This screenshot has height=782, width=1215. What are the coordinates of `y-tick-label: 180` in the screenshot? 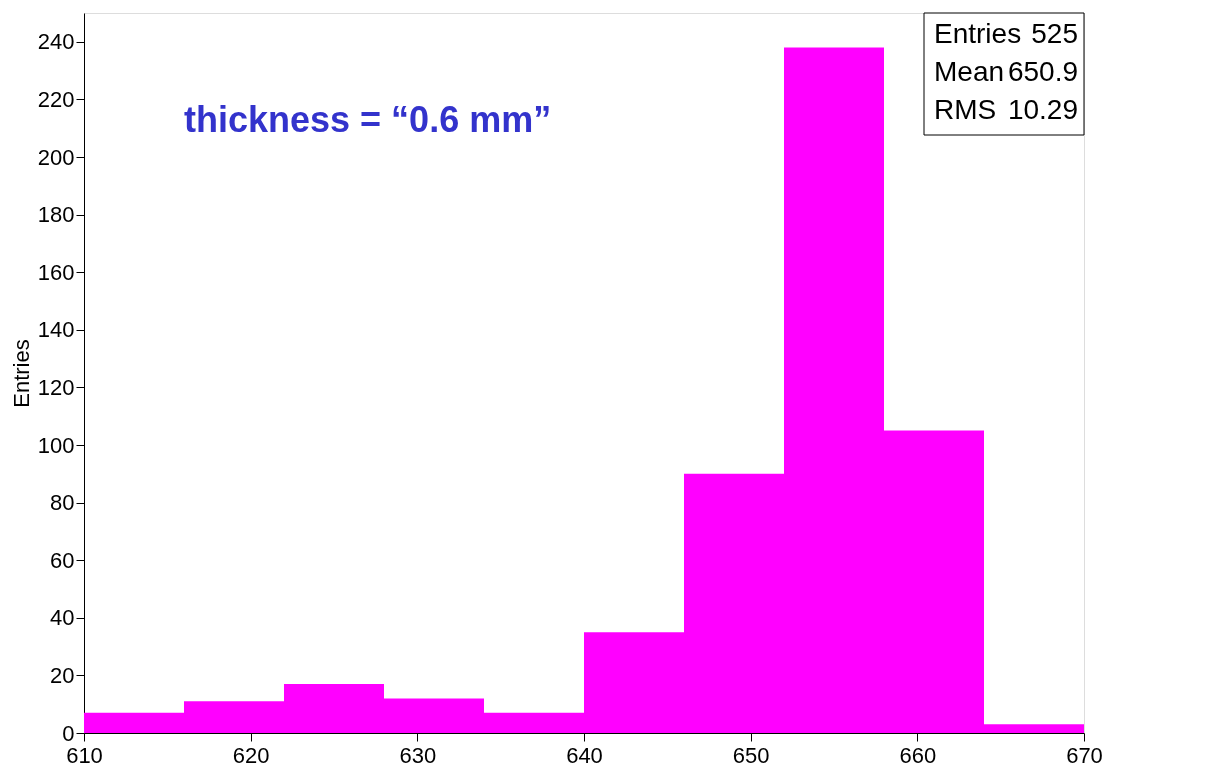 It's located at (56, 215).